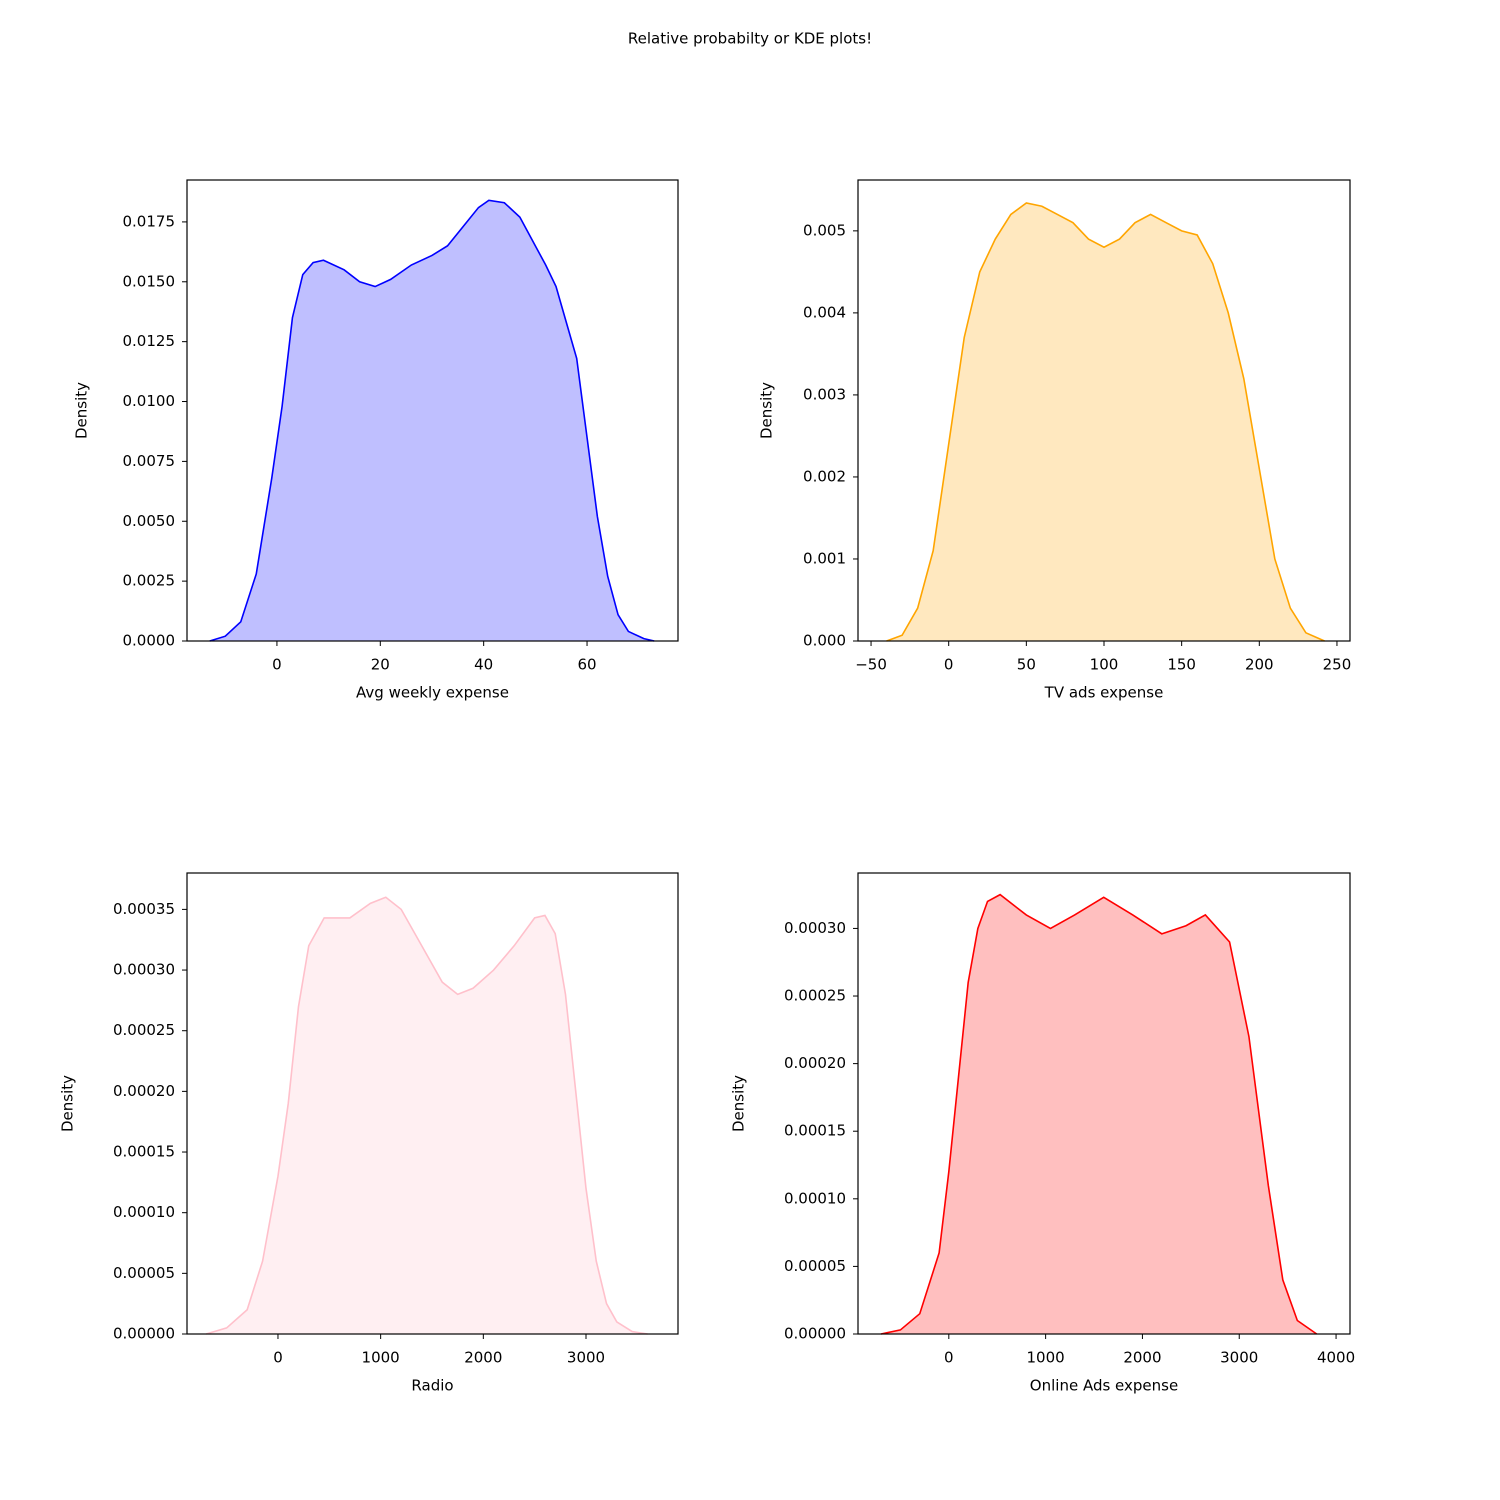 This screenshot has height=1500, width=1500. I want to click on x-tick-label: 100, so click(1104, 665).